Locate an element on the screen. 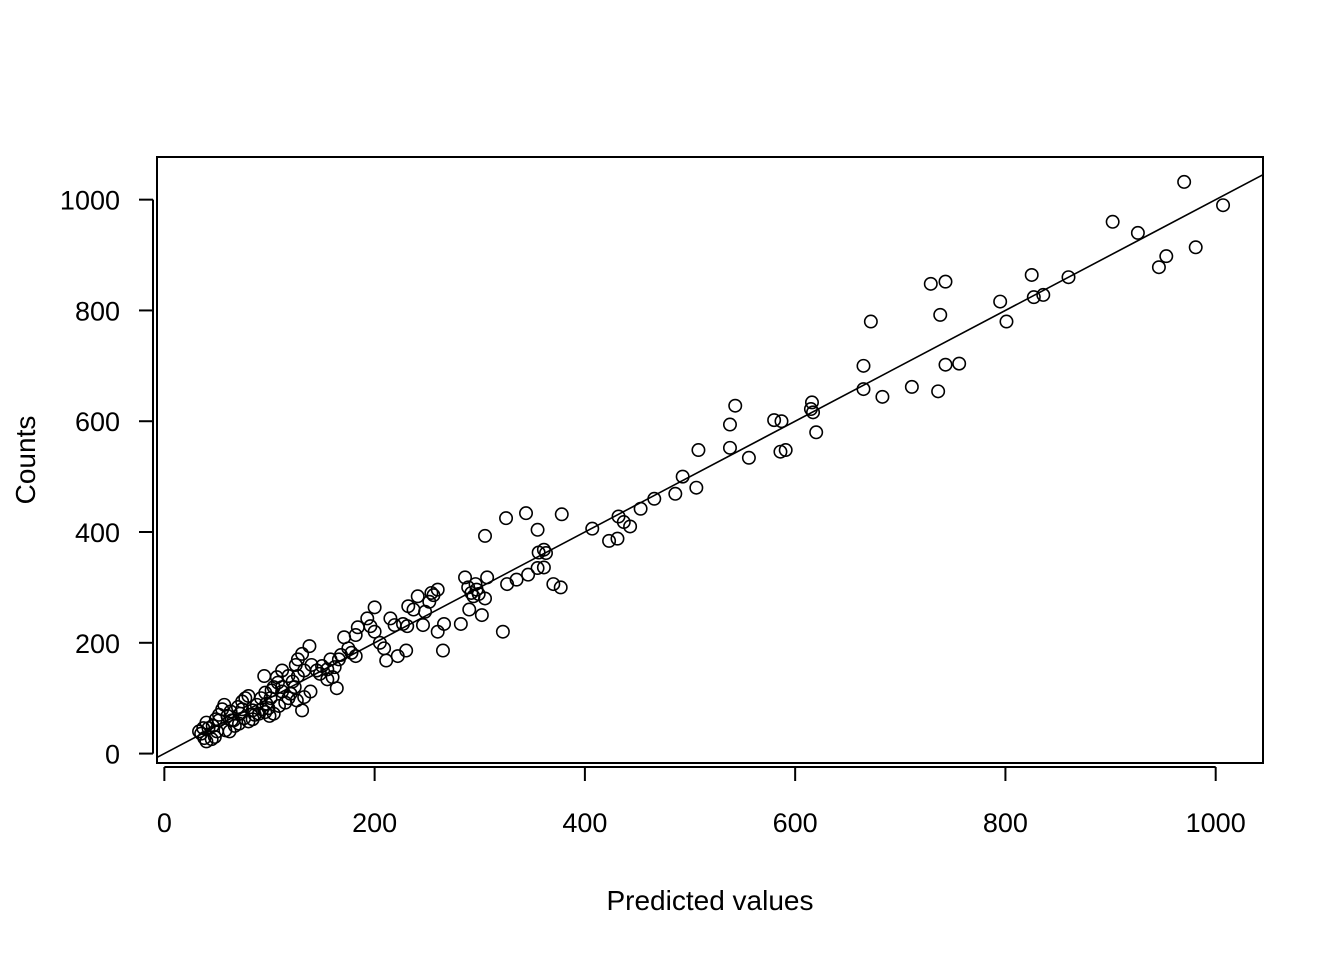 The width and height of the screenshot is (1344, 960). x-tick-label: 800 is located at coordinates (1005, 823).